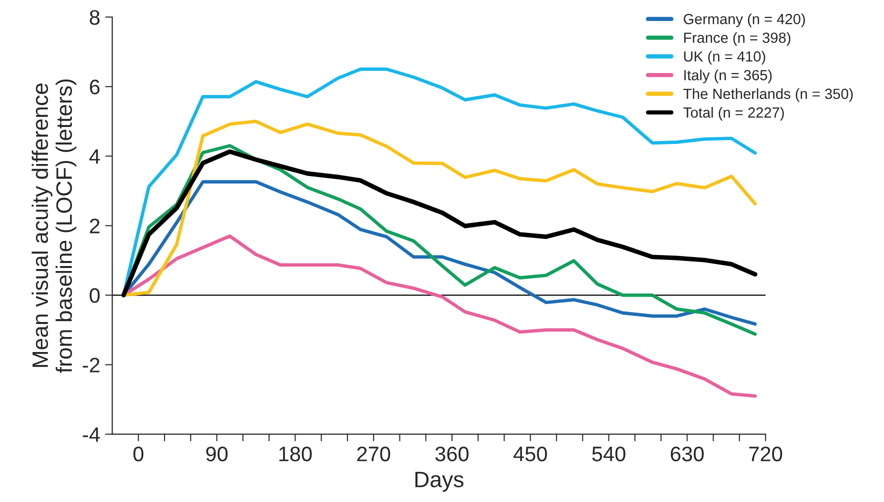  Describe the element at coordinates (768, 95) in the screenshot. I see `legend-label: The Netherlands (n = 350)` at that location.